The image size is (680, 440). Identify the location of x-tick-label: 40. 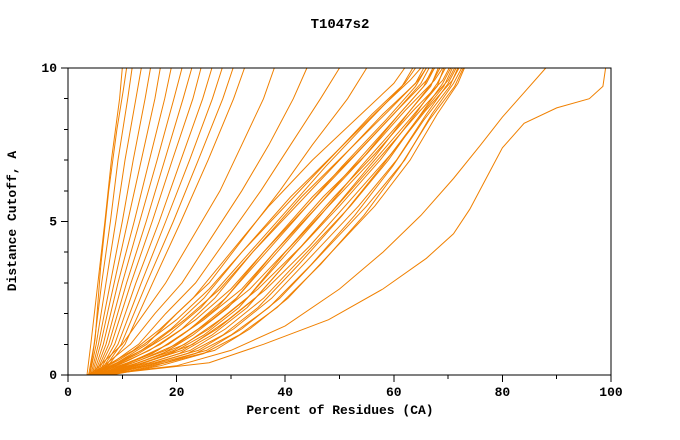
(285, 392).